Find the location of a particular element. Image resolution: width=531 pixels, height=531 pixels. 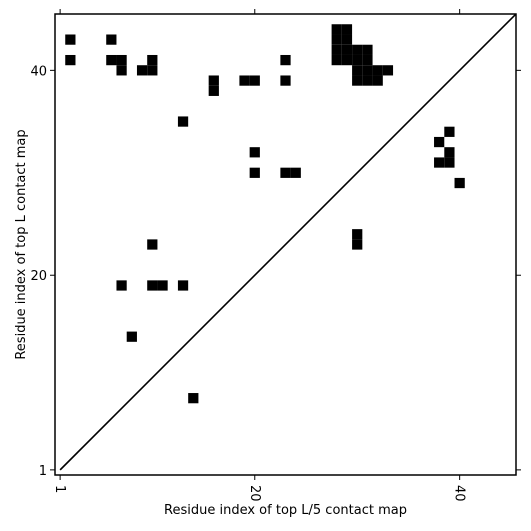

y-tick-label: 40 is located at coordinates (38, 71).